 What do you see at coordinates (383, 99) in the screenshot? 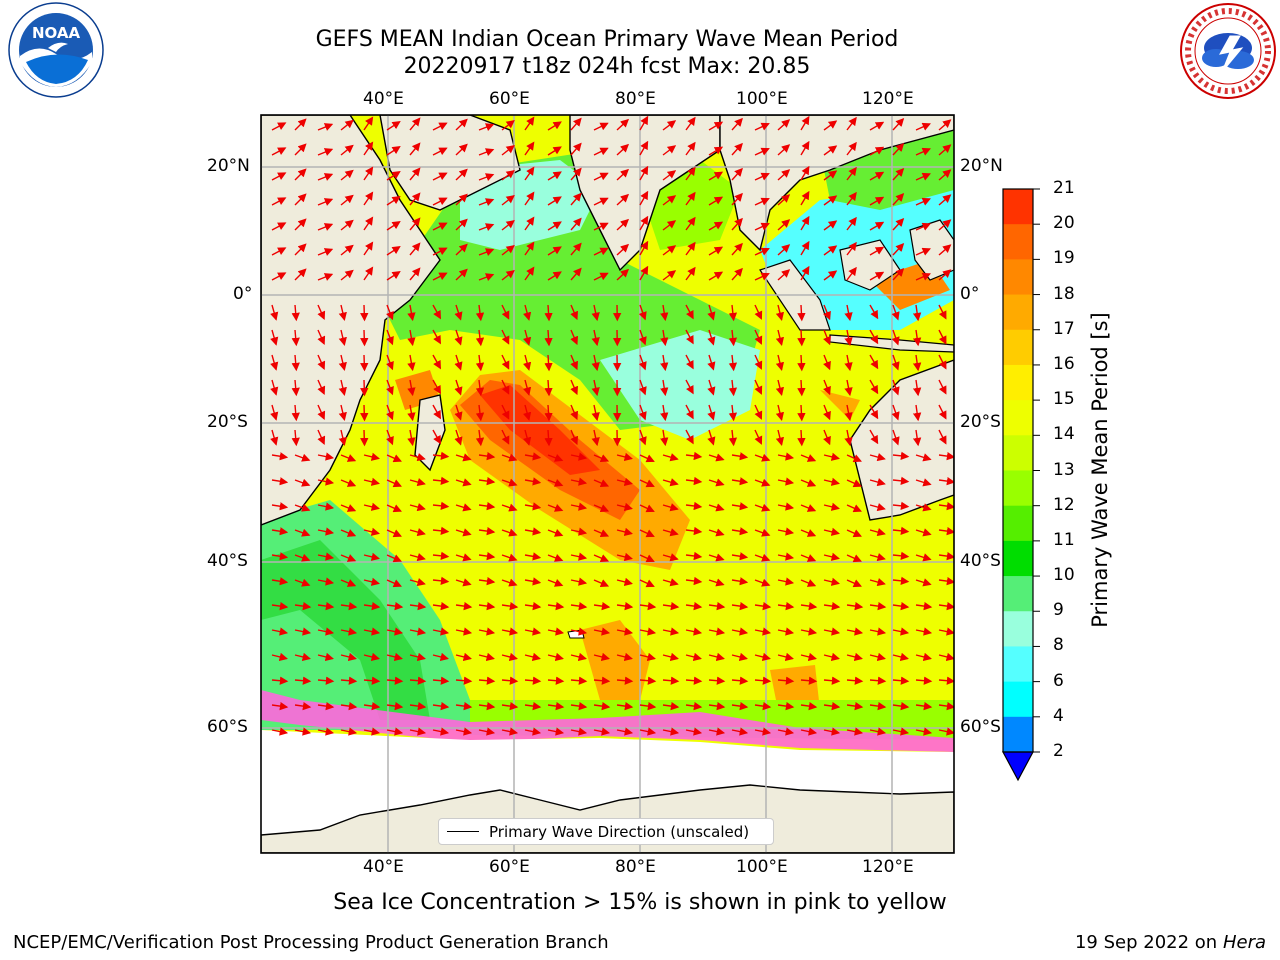
I see `lon-label-top: 40°E` at bounding box center [383, 99].